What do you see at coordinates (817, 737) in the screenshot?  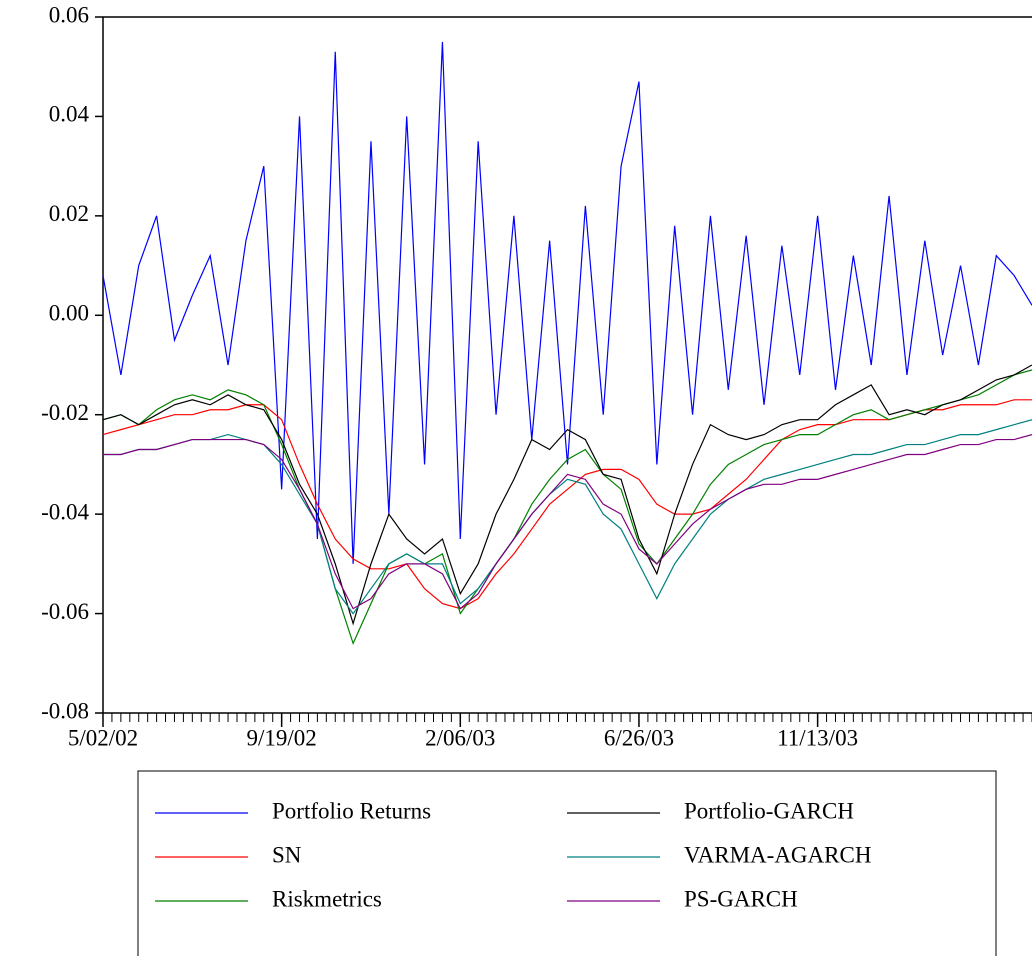 I see `x-tick-label: 11/13/03` at bounding box center [817, 737].